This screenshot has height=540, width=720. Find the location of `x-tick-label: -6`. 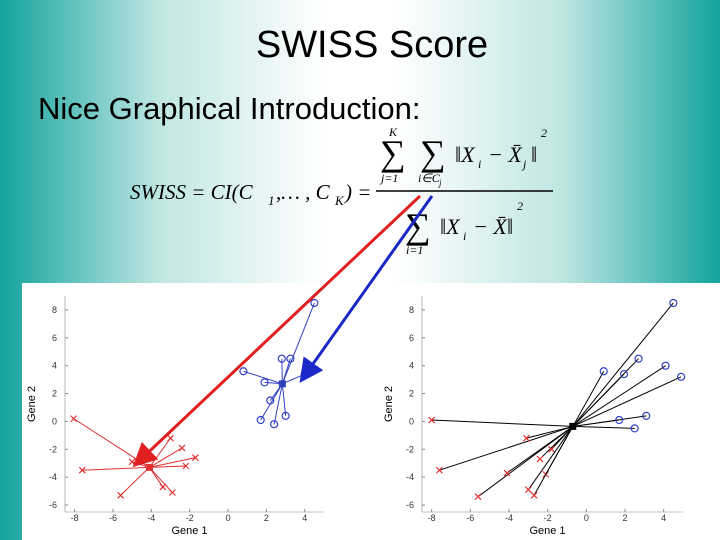

x-tick-label: -6 is located at coordinates (113, 518).